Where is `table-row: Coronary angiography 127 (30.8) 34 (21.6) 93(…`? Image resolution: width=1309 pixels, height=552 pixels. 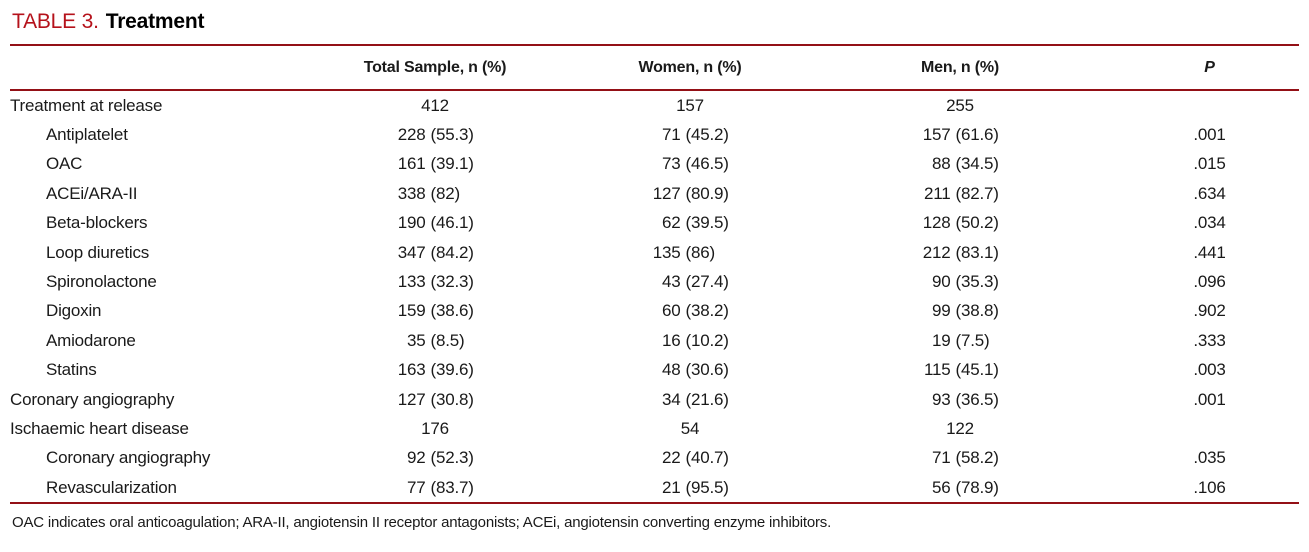 table-row: Coronary angiography 127 (30.8) 34 (21.6) 93(… is located at coordinates (654, 399).